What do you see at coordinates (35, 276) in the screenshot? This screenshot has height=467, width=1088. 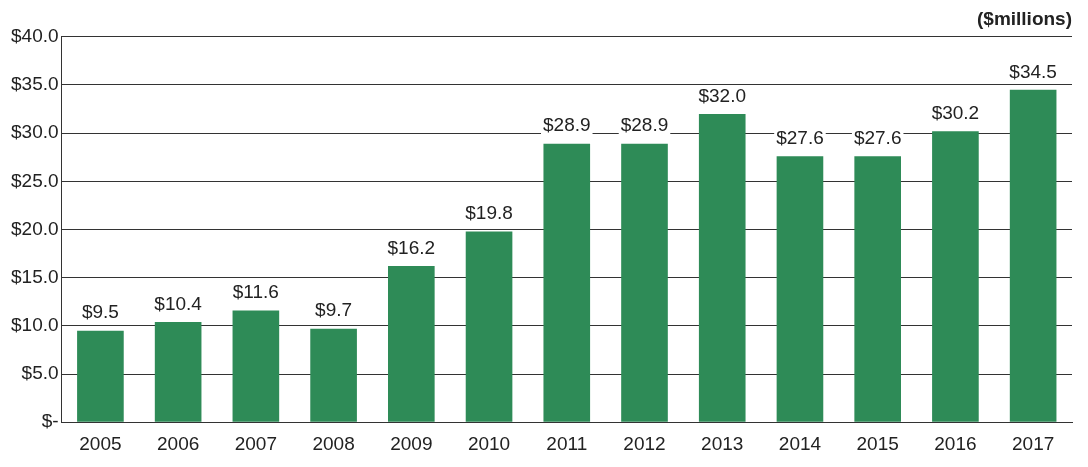 I see `y-tick-label: $15.0` at bounding box center [35, 276].